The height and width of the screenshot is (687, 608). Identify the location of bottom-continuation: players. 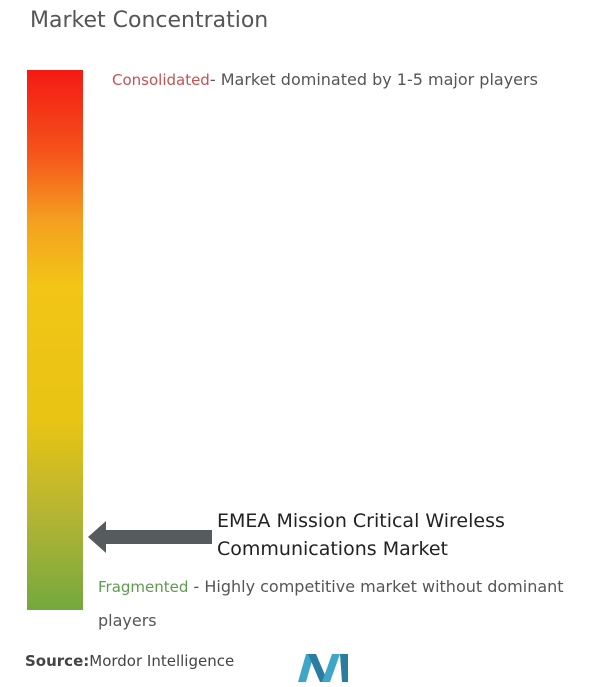
(127, 620).